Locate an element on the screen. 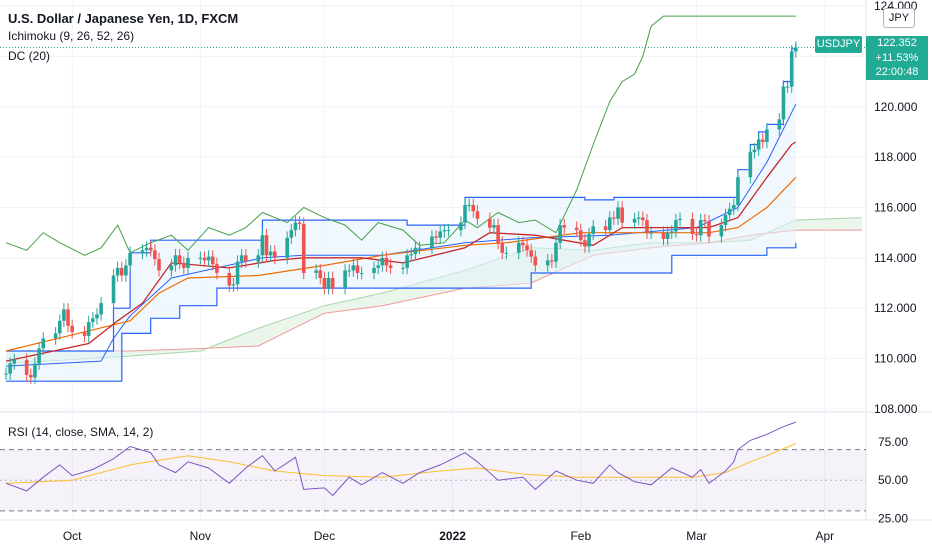  ichimoku-legend: Ichimoku (9, 26, 52, 26) is located at coordinates (71, 36).